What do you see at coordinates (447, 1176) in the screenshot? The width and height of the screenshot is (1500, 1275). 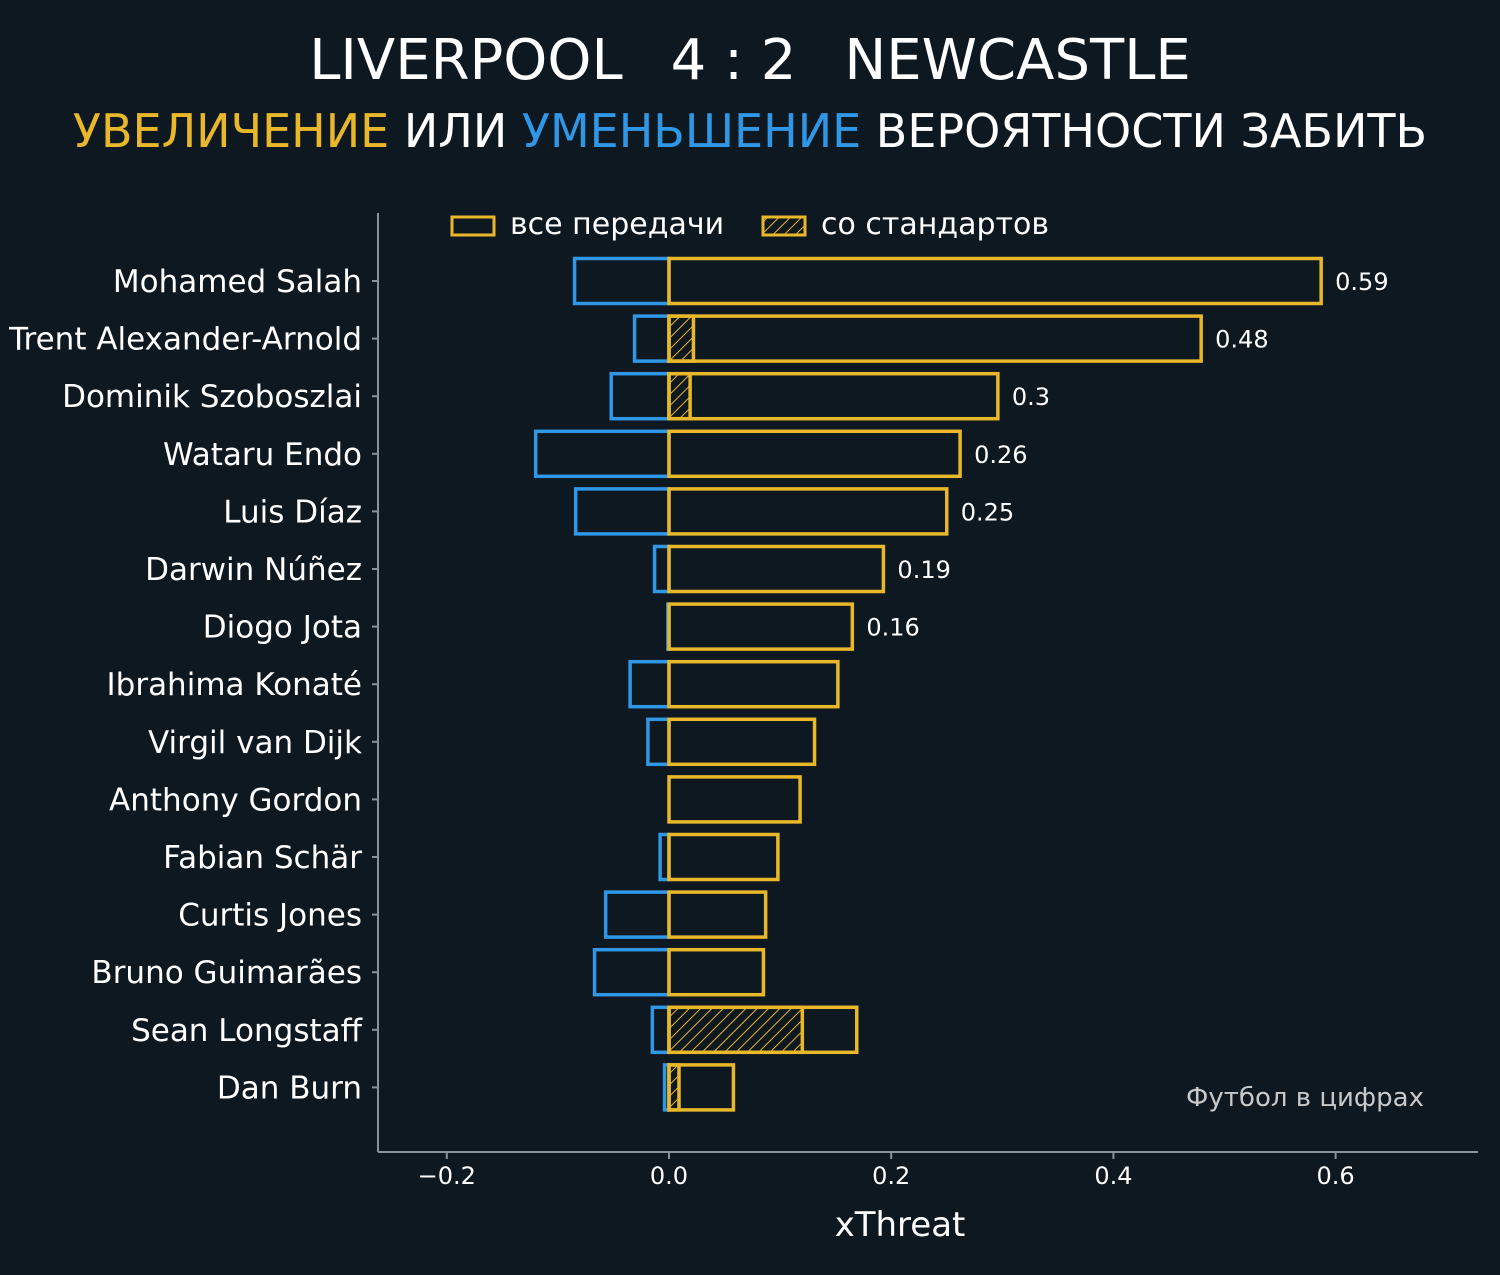 I see `x-tick-label: −0.2` at bounding box center [447, 1176].